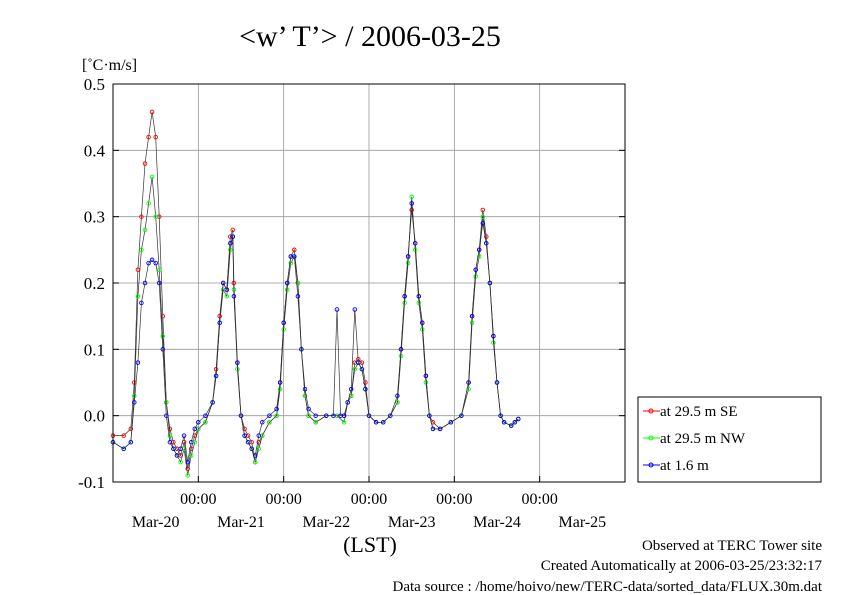 The width and height of the screenshot is (842, 595). I want to click on footer-site: Observed at TERC Tower site, so click(732, 546).